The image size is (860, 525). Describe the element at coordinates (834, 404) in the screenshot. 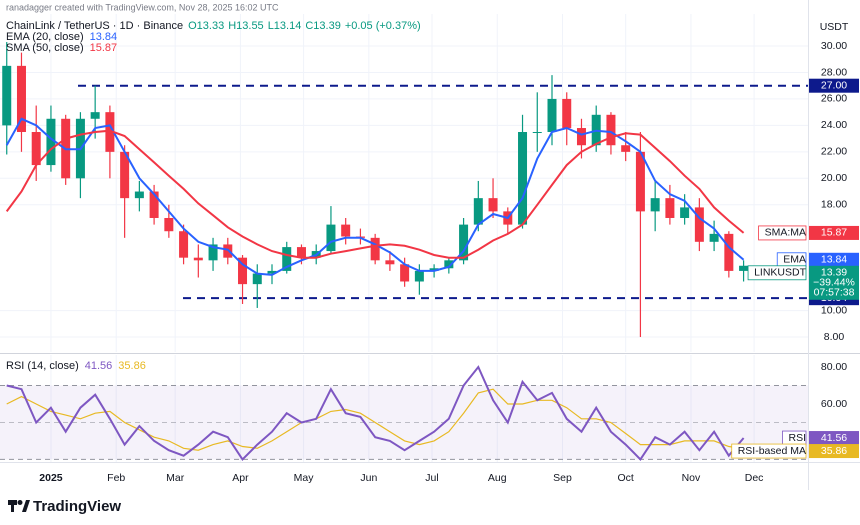

I see `rsi-tick-label: 60.00` at that location.